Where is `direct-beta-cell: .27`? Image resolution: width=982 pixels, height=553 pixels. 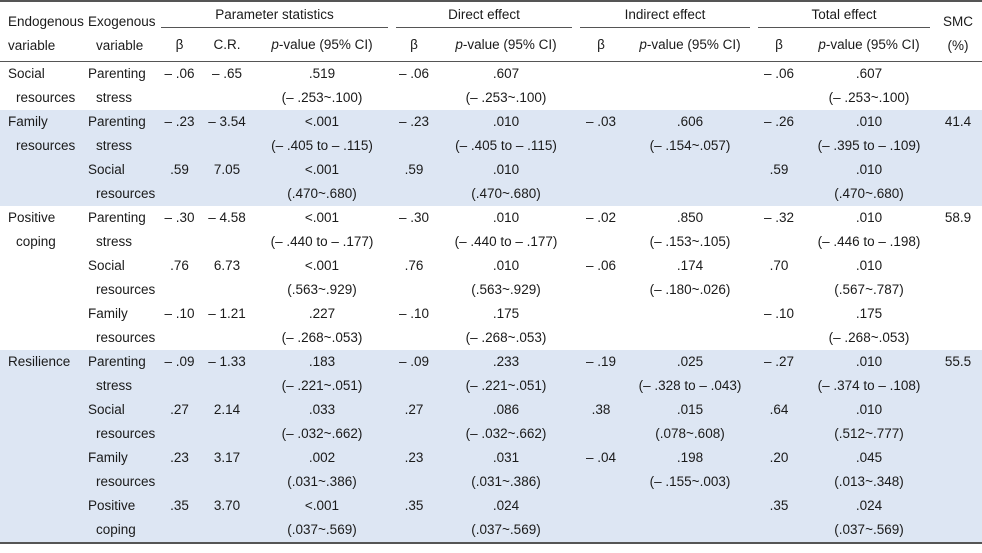 direct-beta-cell: .27 is located at coordinates (414, 422).